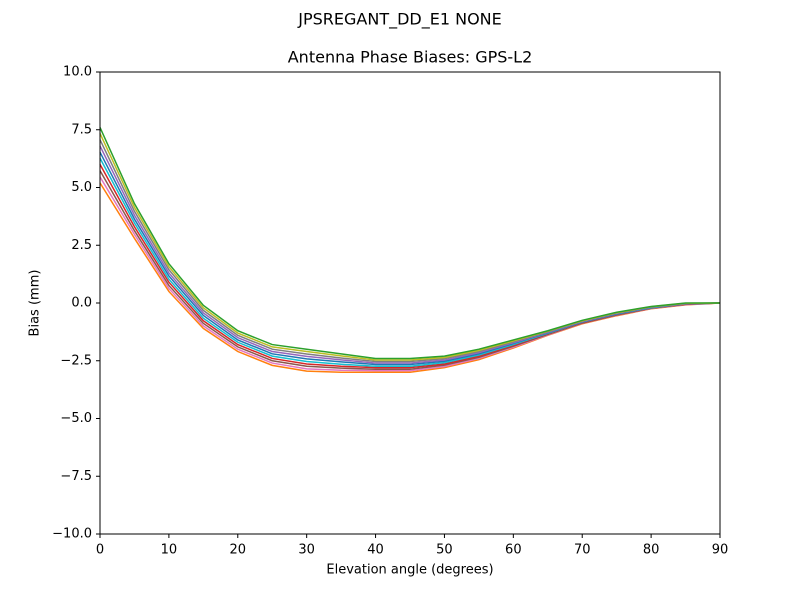 The width and height of the screenshot is (800, 600). What do you see at coordinates (100, 550) in the screenshot?
I see `x-tick-label: 0` at bounding box center [100, 550].